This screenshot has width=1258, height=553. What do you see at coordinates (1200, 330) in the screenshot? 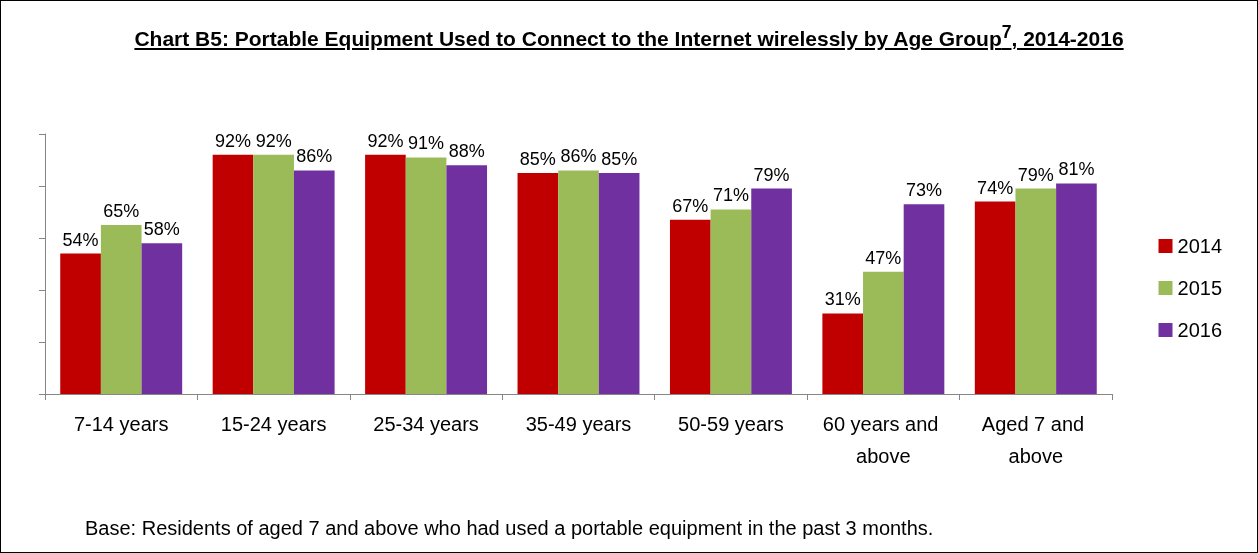
I see `legend-label: 2016` at bounding box center [1200, 330].